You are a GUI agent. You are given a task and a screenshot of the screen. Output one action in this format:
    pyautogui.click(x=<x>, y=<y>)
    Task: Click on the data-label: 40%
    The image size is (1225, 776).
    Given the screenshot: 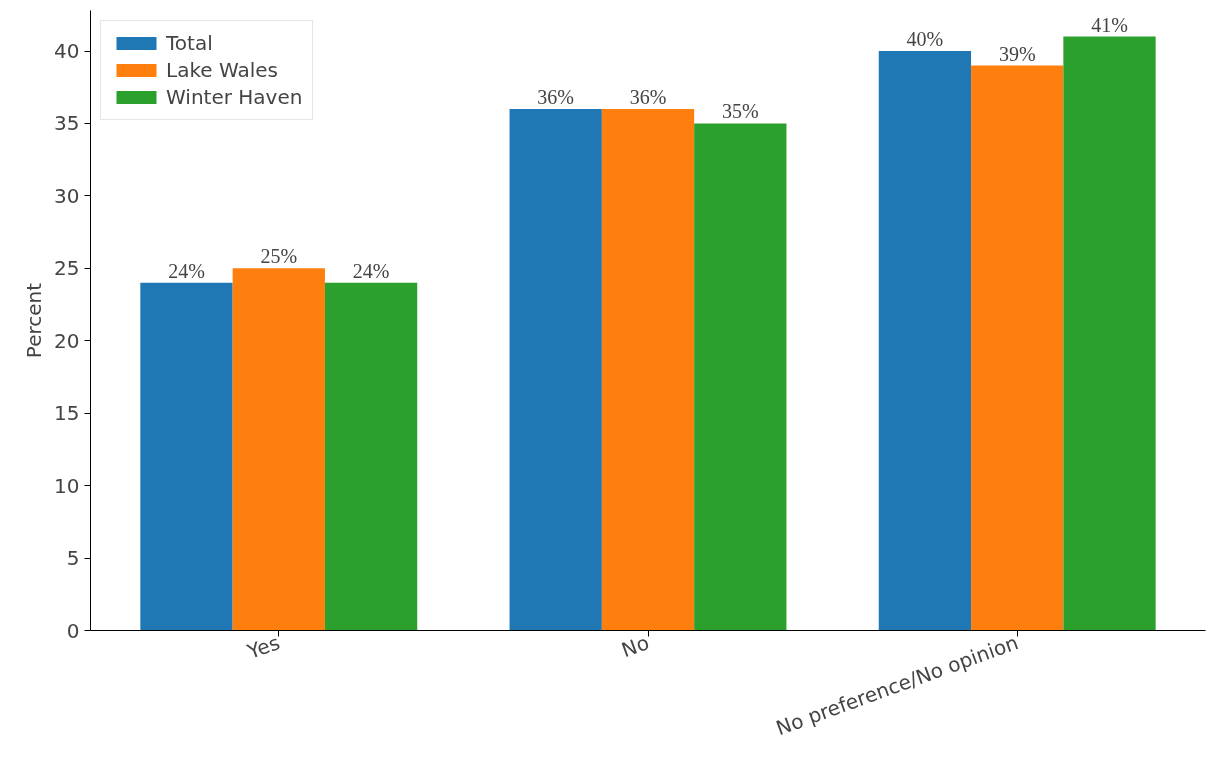 What is the action you would take?
    pyautogui.click(x=925, y=39)
    